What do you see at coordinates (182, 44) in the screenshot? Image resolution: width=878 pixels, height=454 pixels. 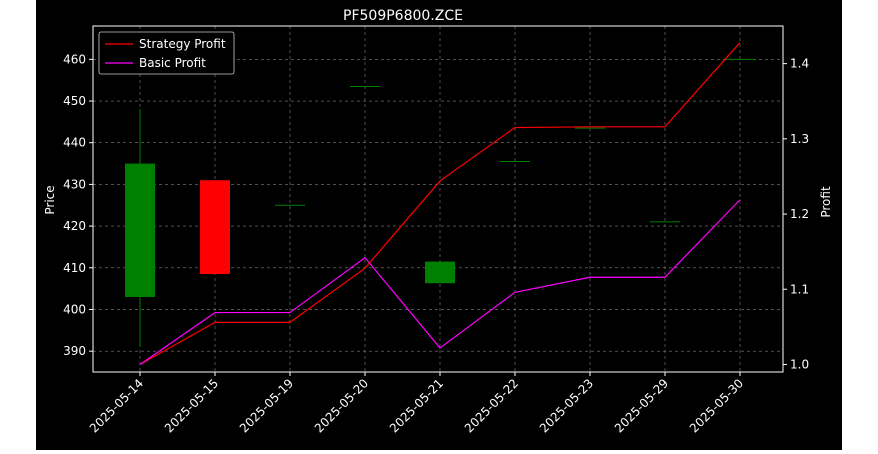 I see `legend-strategy-label: Strategy Profit` at bounding box center [182, 44].